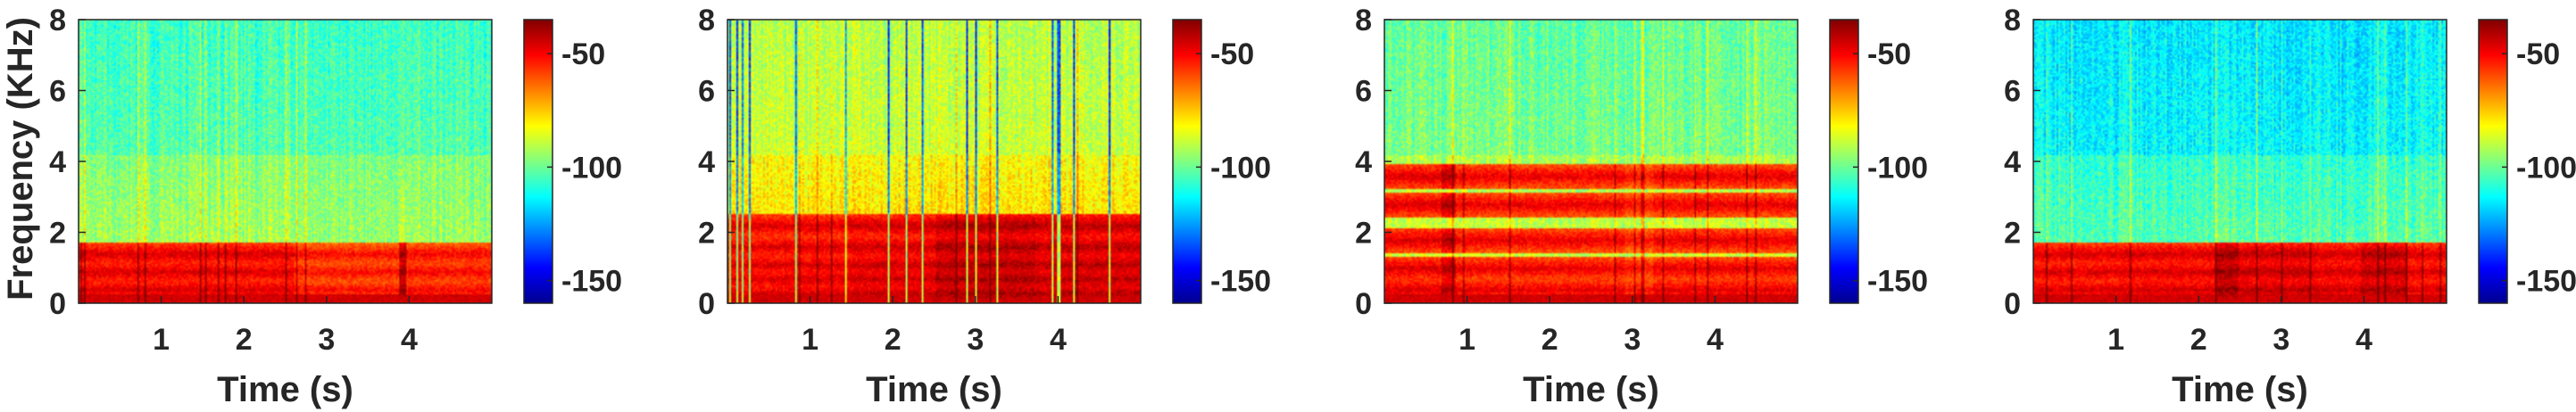  Describe the element at coordinates (20, 159) in the screenshot. I see `y-axis-label: Frequency (KHz)` at that location.